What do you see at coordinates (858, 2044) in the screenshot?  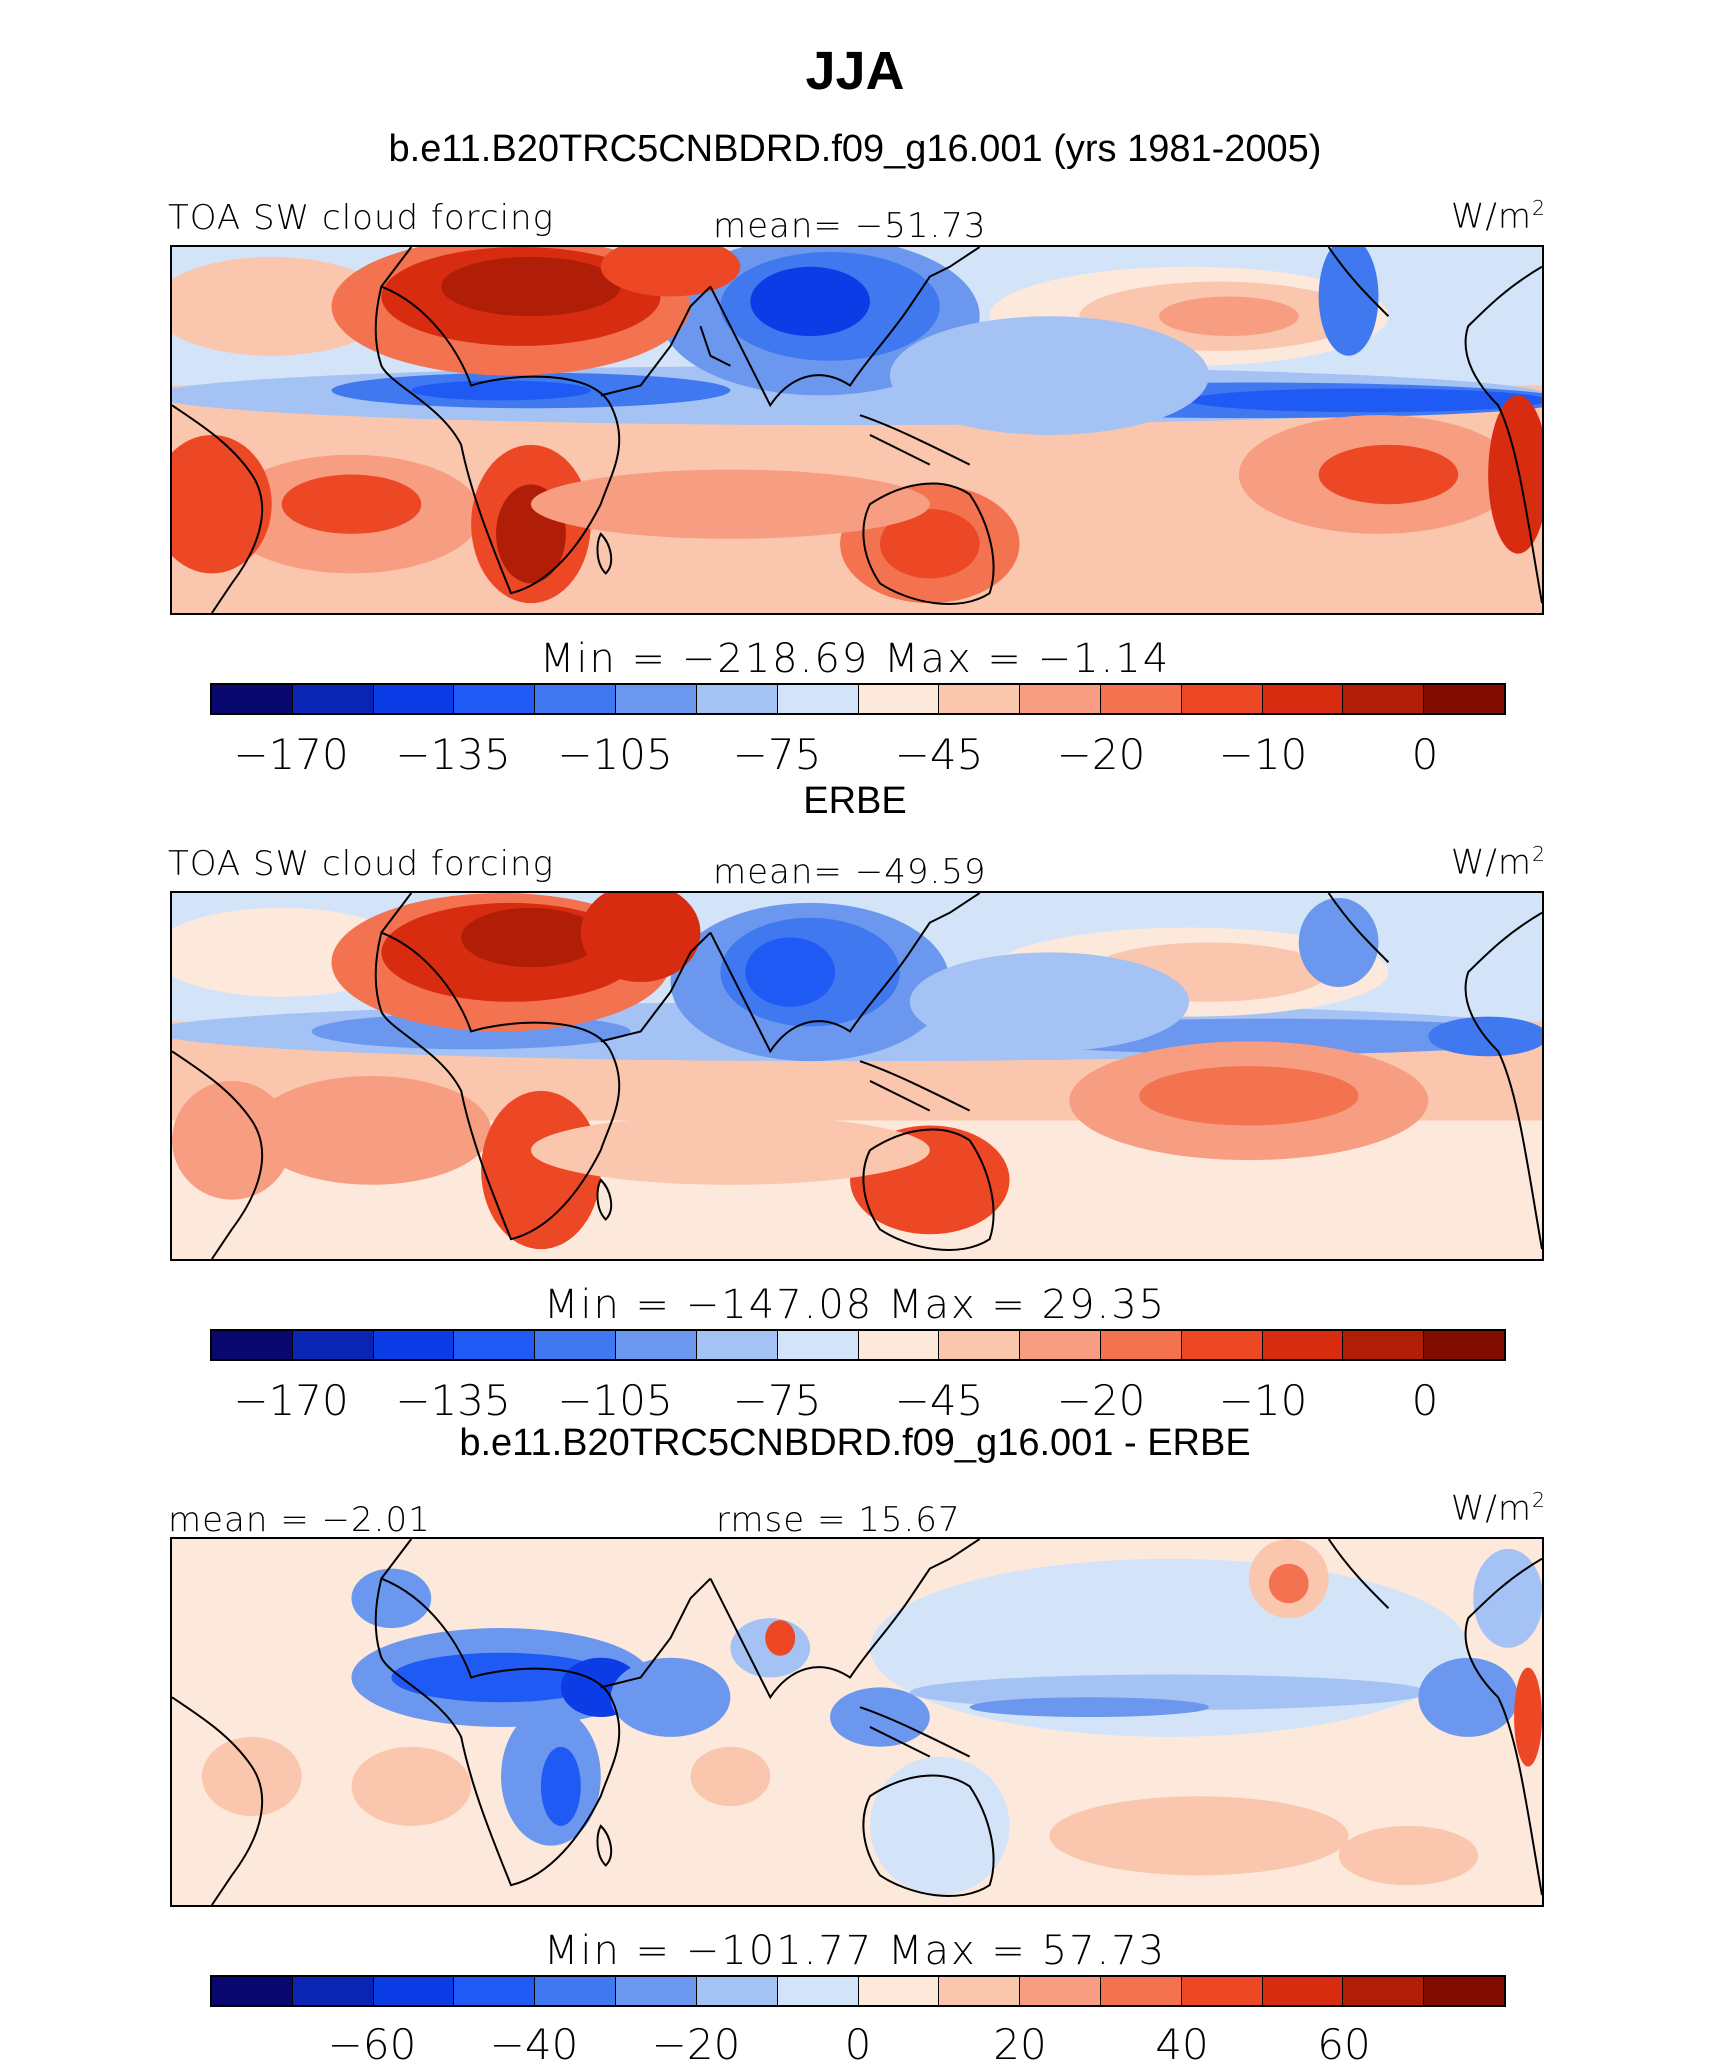 I see `colorbar-2-tick-label: 0` at bounding box center [858, 2044].